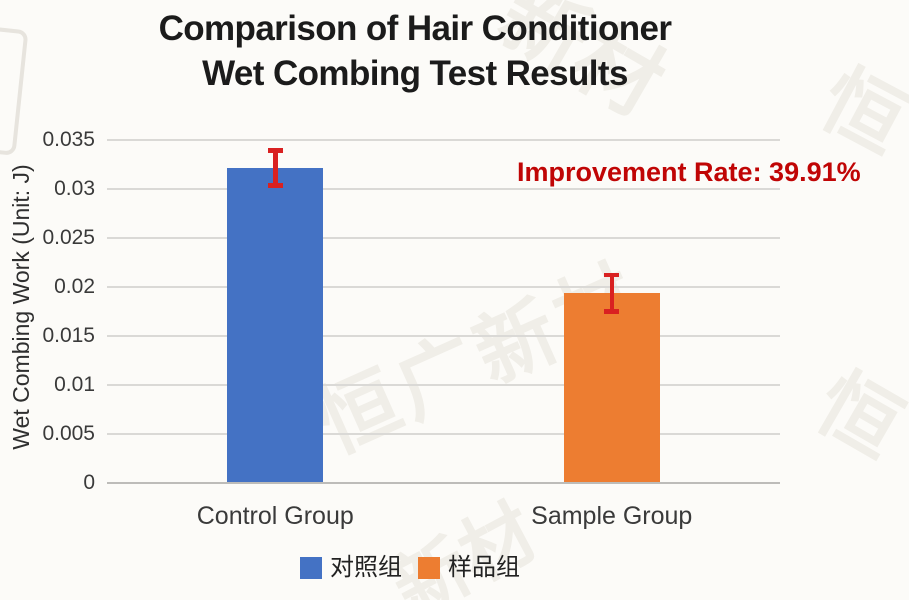 Image resolution: width=909 pixels, height=600 pixels. Describe the element at coordinates (611, 388) in the screenshot. I see `bar-sample-group` at that location.